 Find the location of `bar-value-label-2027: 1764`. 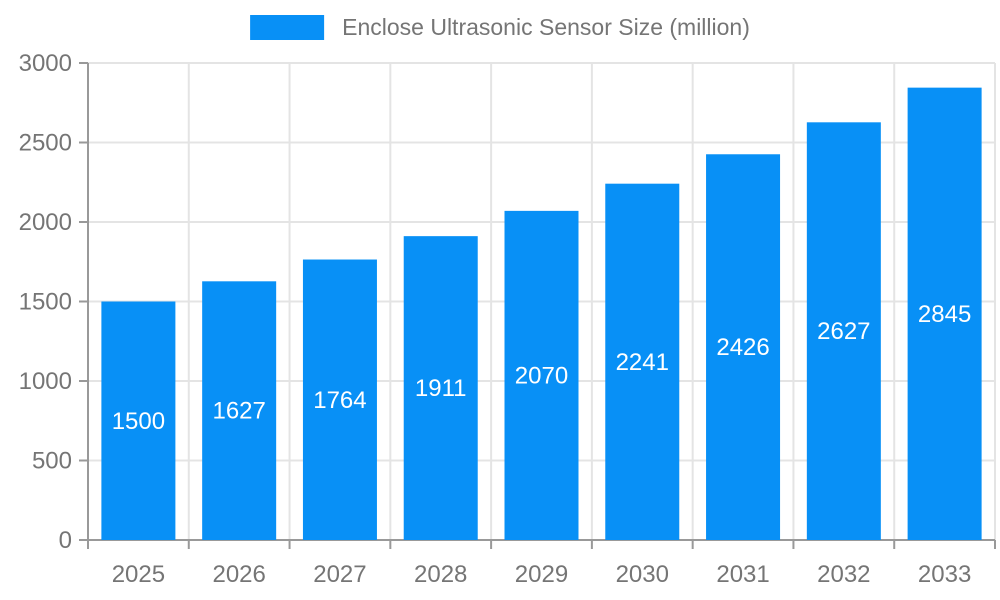

bar-value-label-2027: 1764 is located at coordinates (339, 400).